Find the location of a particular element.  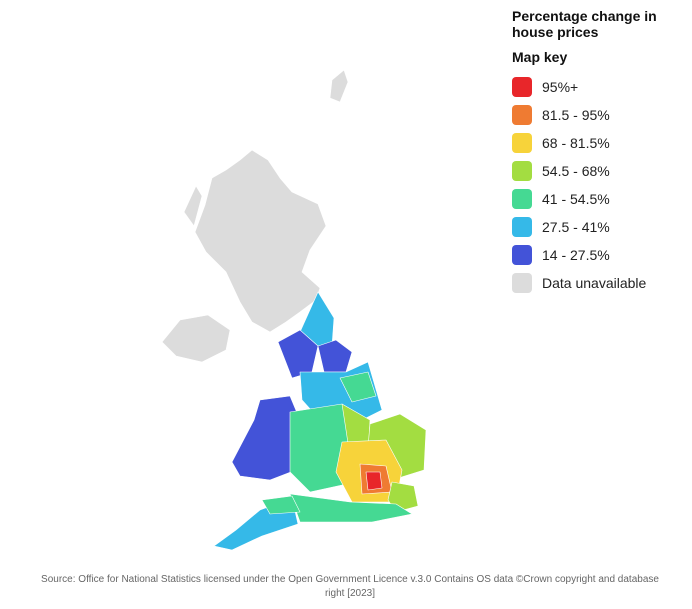

legend-label: 14 - 27.5% is located at coordinates (576, 255).